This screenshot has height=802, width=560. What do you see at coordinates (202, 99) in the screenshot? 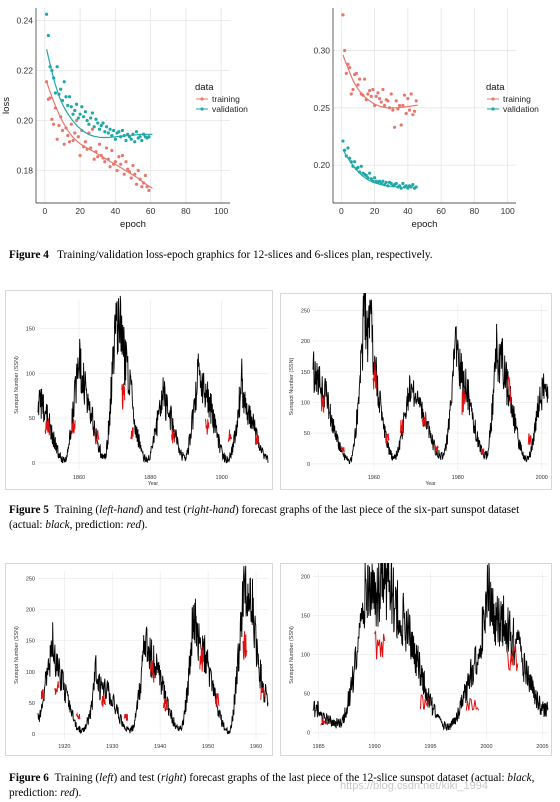
I see `legend-key-point` at bounding box center [202, 99].